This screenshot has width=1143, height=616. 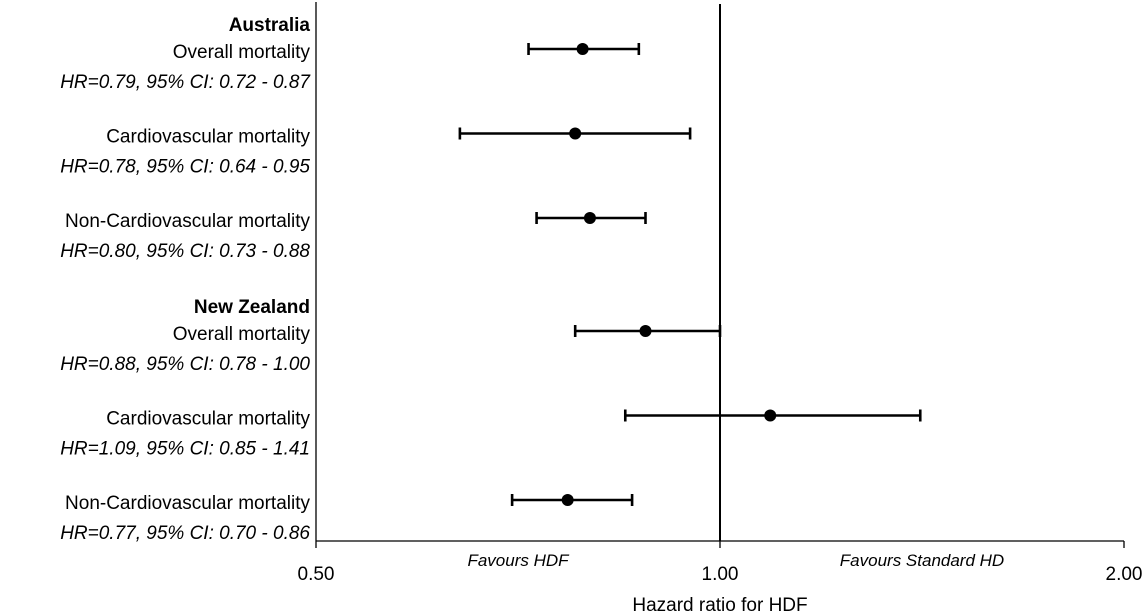 I want to click on hr-stat-label: HR=0.77, 95% CI: 0.70 - 0.86, so click(x=185, y=533).